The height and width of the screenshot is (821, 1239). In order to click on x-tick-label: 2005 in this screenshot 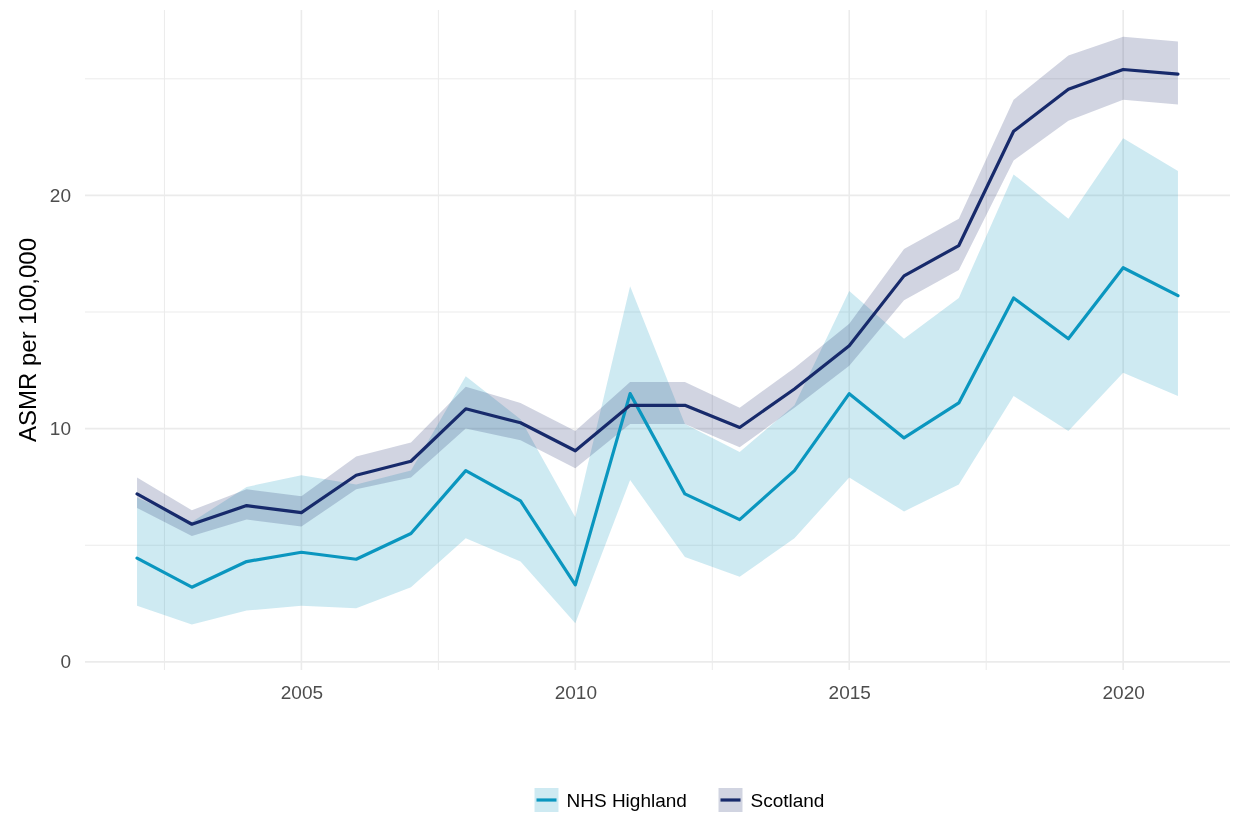, I will do `click(302, 693)`.